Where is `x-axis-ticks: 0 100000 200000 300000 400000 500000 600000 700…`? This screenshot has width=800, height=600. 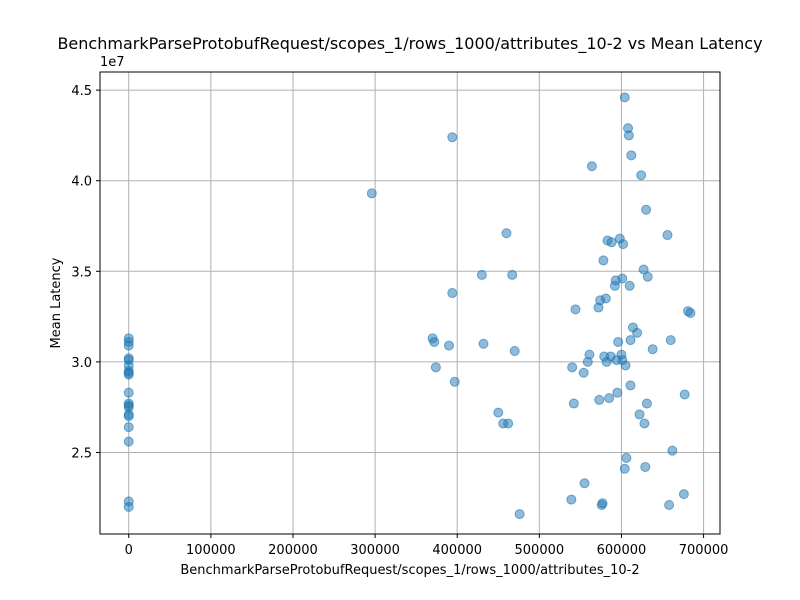
x-axis-ticks: 0 100000 200000 300000 400000 500000 600000 700… is located at coordinates (427, 546).